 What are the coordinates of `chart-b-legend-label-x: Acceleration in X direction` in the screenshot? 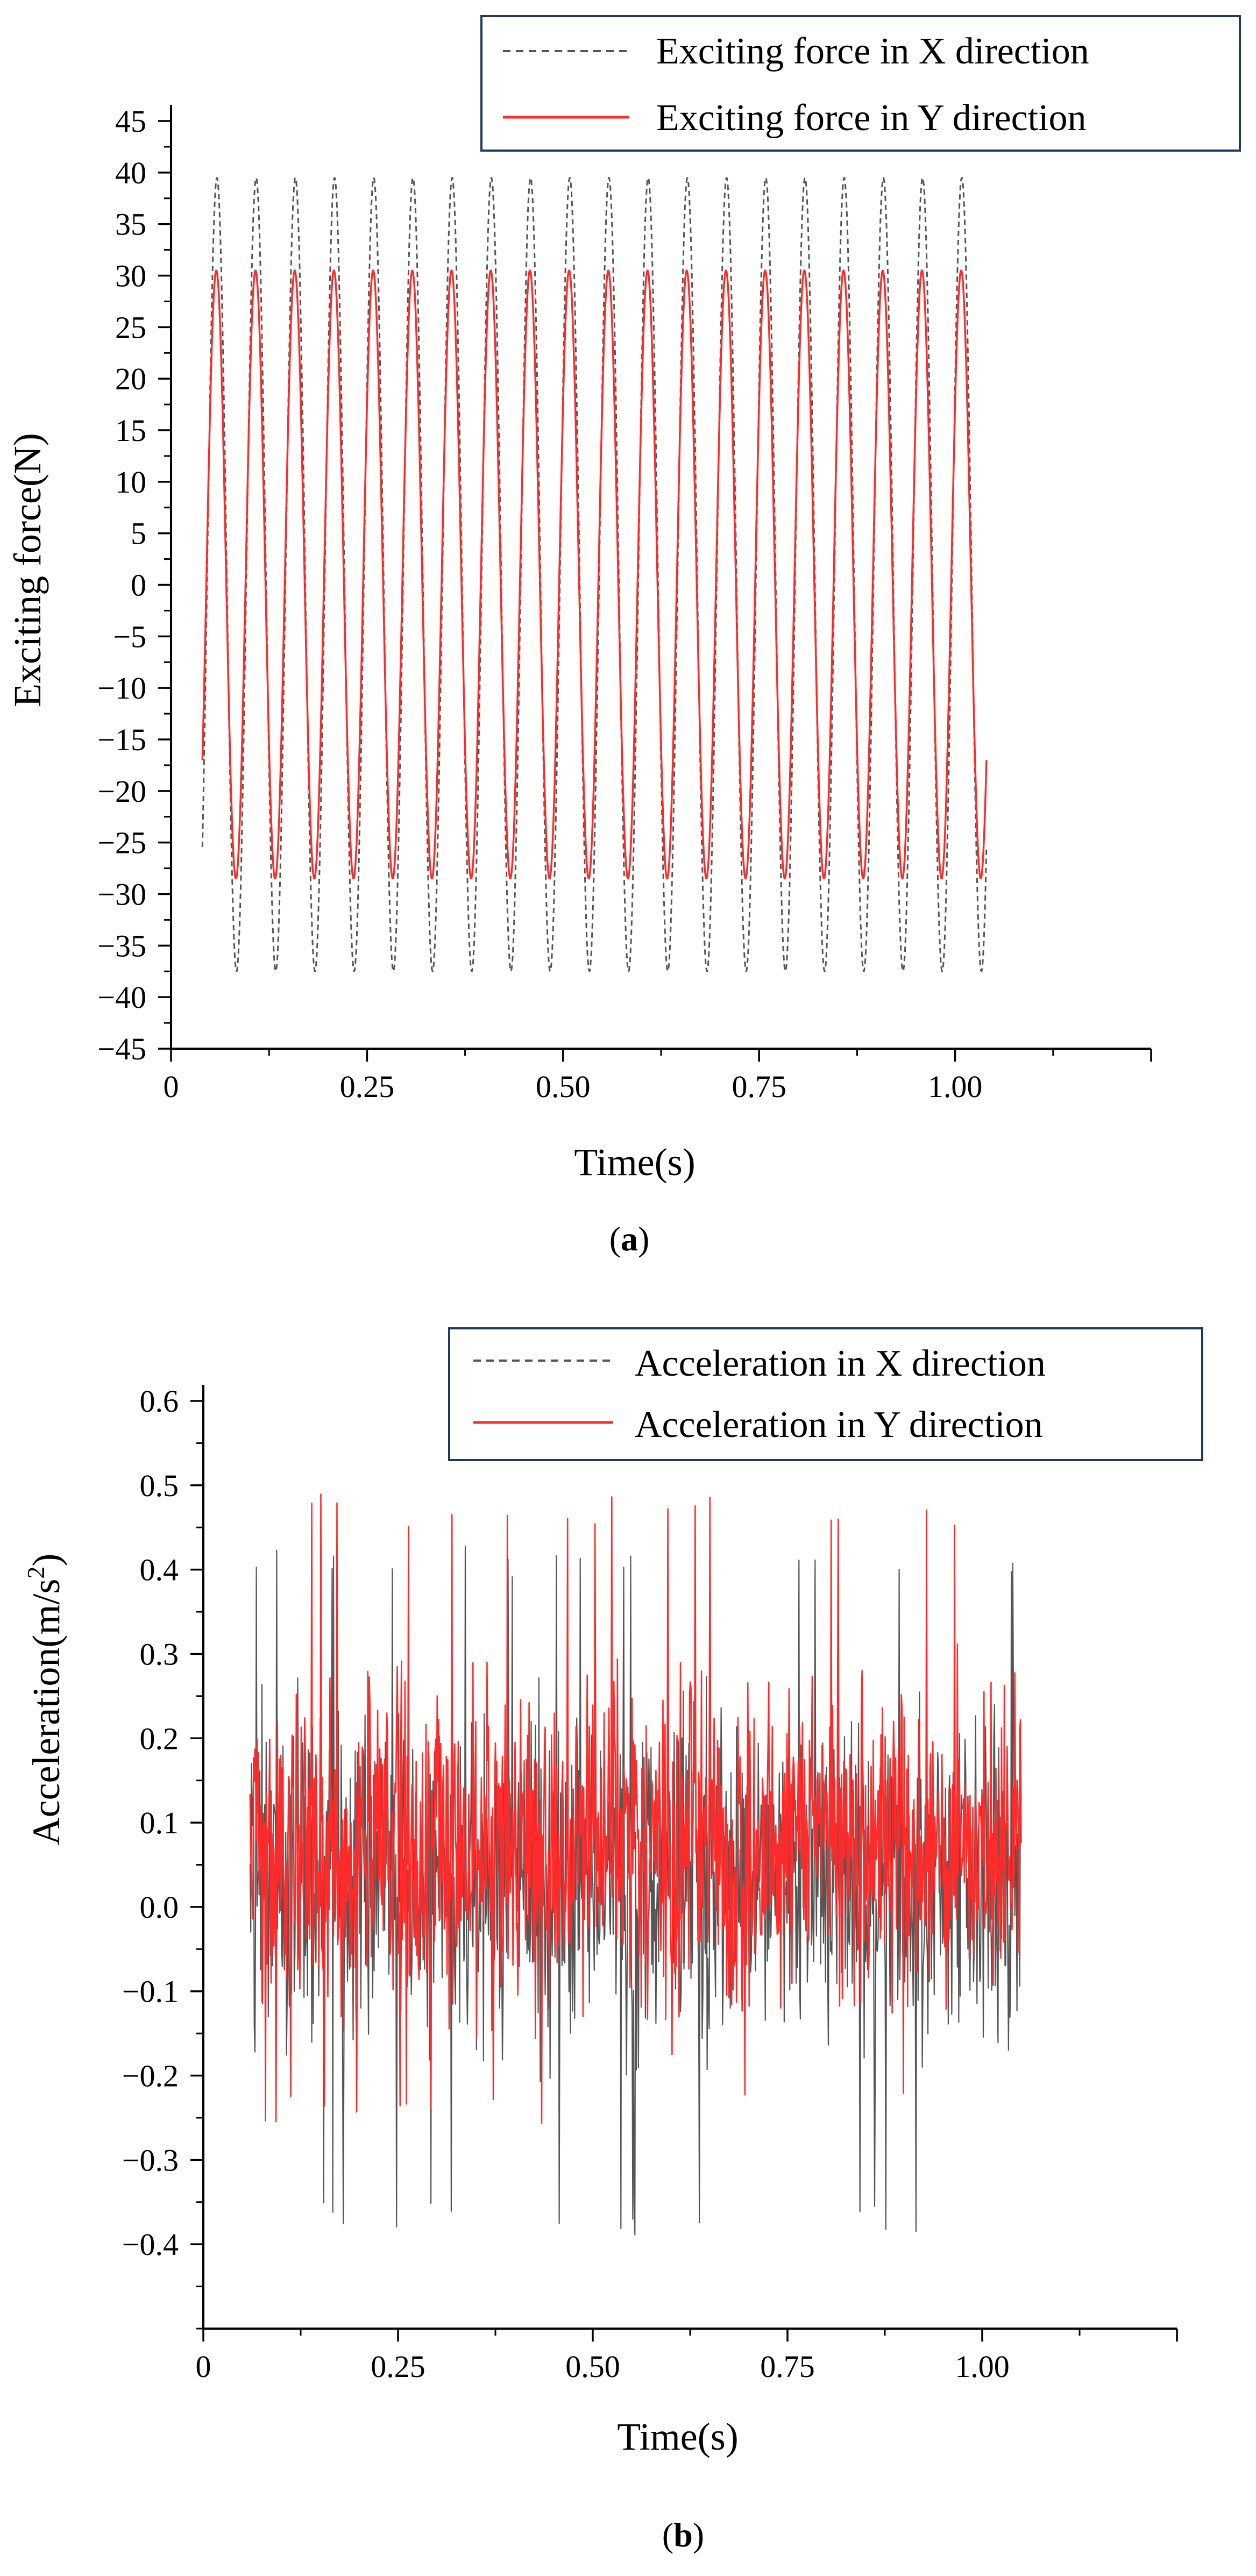 It's located at (840, 1363).